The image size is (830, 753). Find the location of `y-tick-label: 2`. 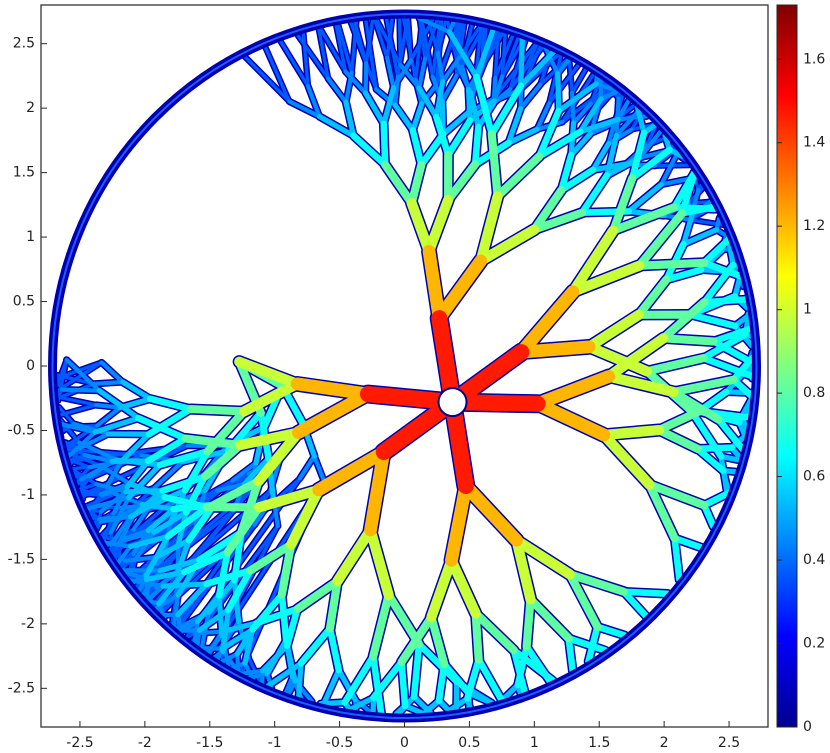

y-tick-label: 2 is located at coordinates (30, 108).